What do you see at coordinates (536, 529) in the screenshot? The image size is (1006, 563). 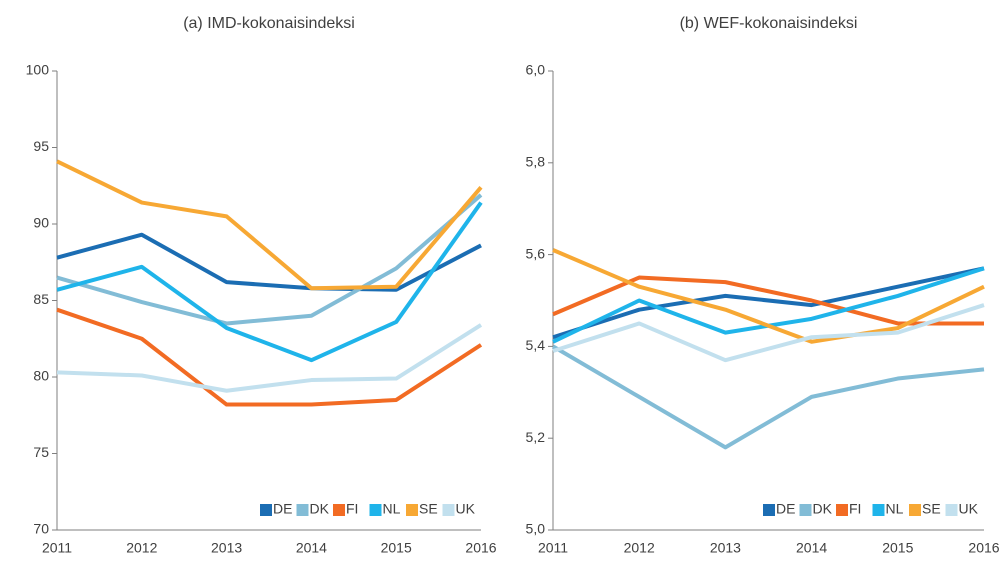 I see `y-tick-label: 5,0` at bounding box center [536, 529].